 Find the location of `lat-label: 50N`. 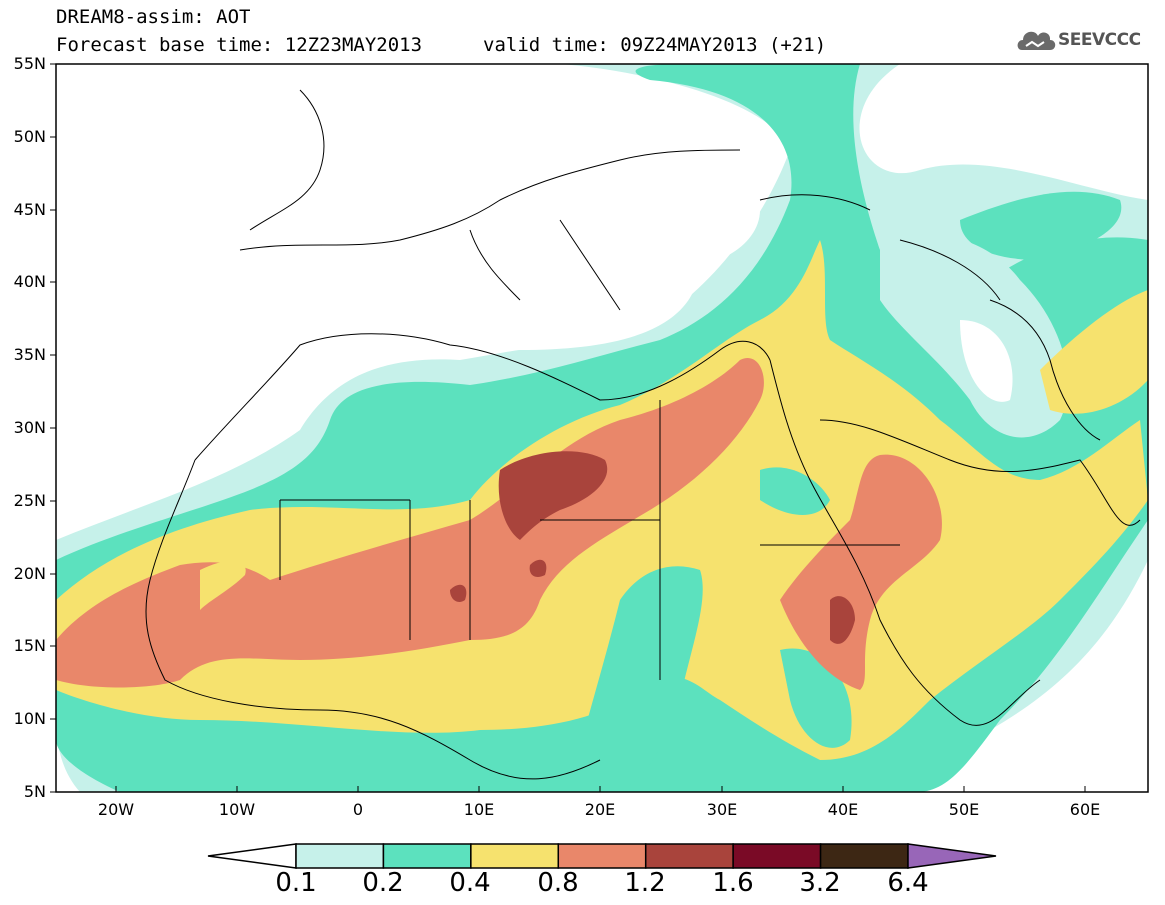

lat-label: 50N is located at coordinates (29, 136).